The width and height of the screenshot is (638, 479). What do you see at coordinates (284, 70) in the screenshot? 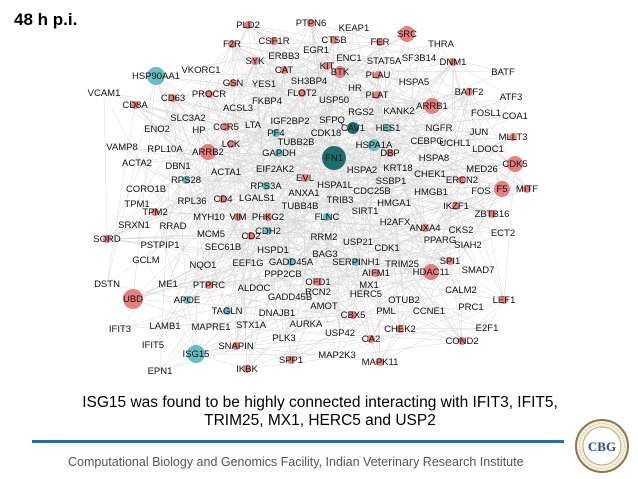
I see `gene-label: CAT` at bounding box center [284, 70].